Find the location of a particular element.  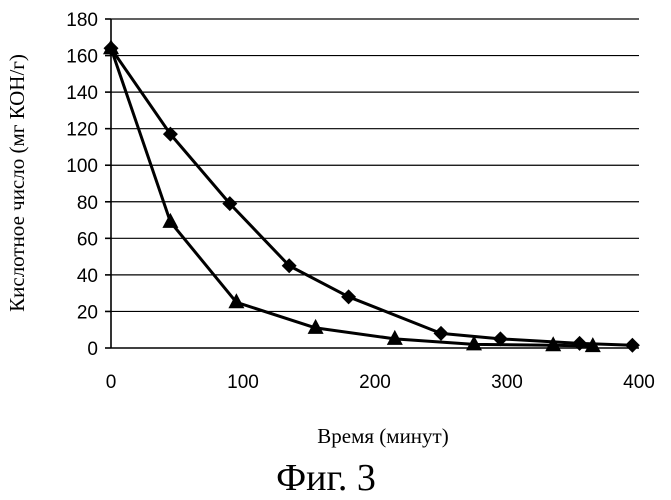

x-tick-label: 400 is located at coordinates (639, 382).